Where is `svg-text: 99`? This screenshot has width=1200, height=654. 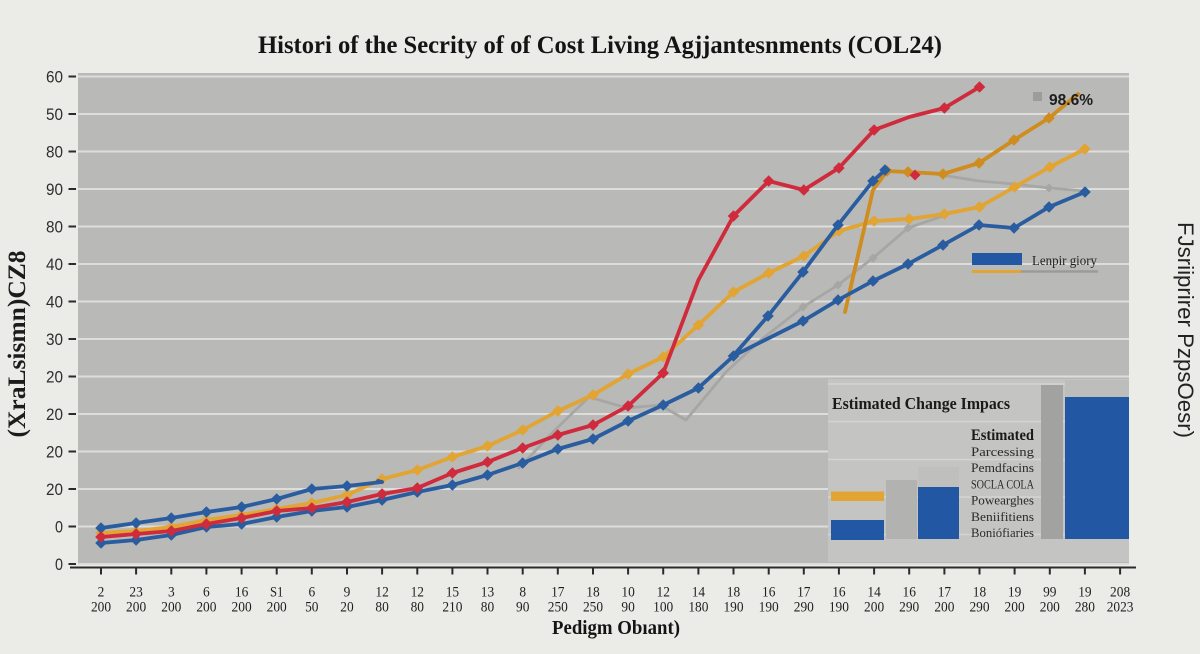
svg-text: 99 is located at coordinates (1049, 593).